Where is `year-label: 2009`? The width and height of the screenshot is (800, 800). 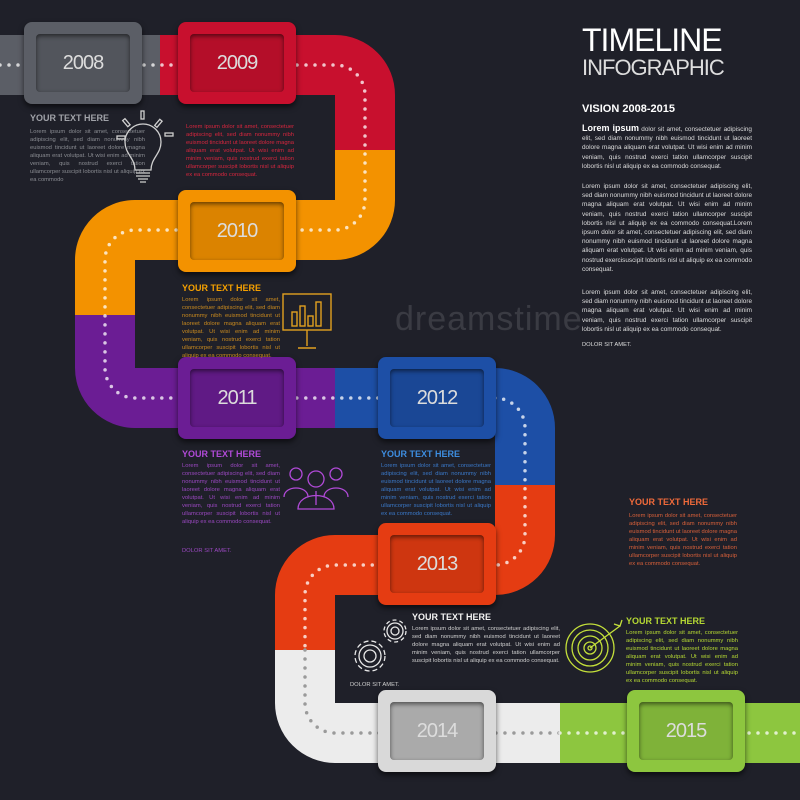
year-label: 2009 is located at coordinates (237, 63).